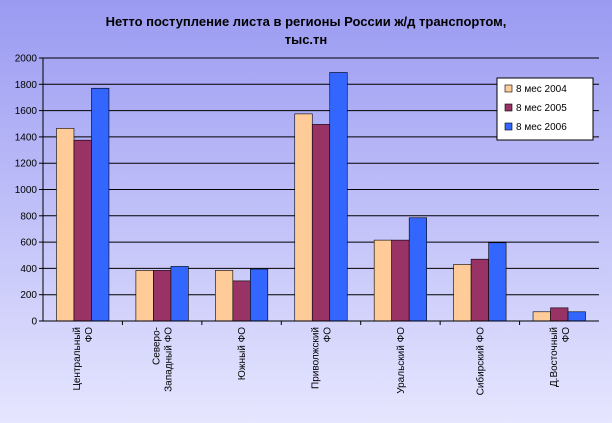  Describe the element at coordinates (541, 127) in the screenshot. I see `legend-label: 8 мес 2006` at that location.